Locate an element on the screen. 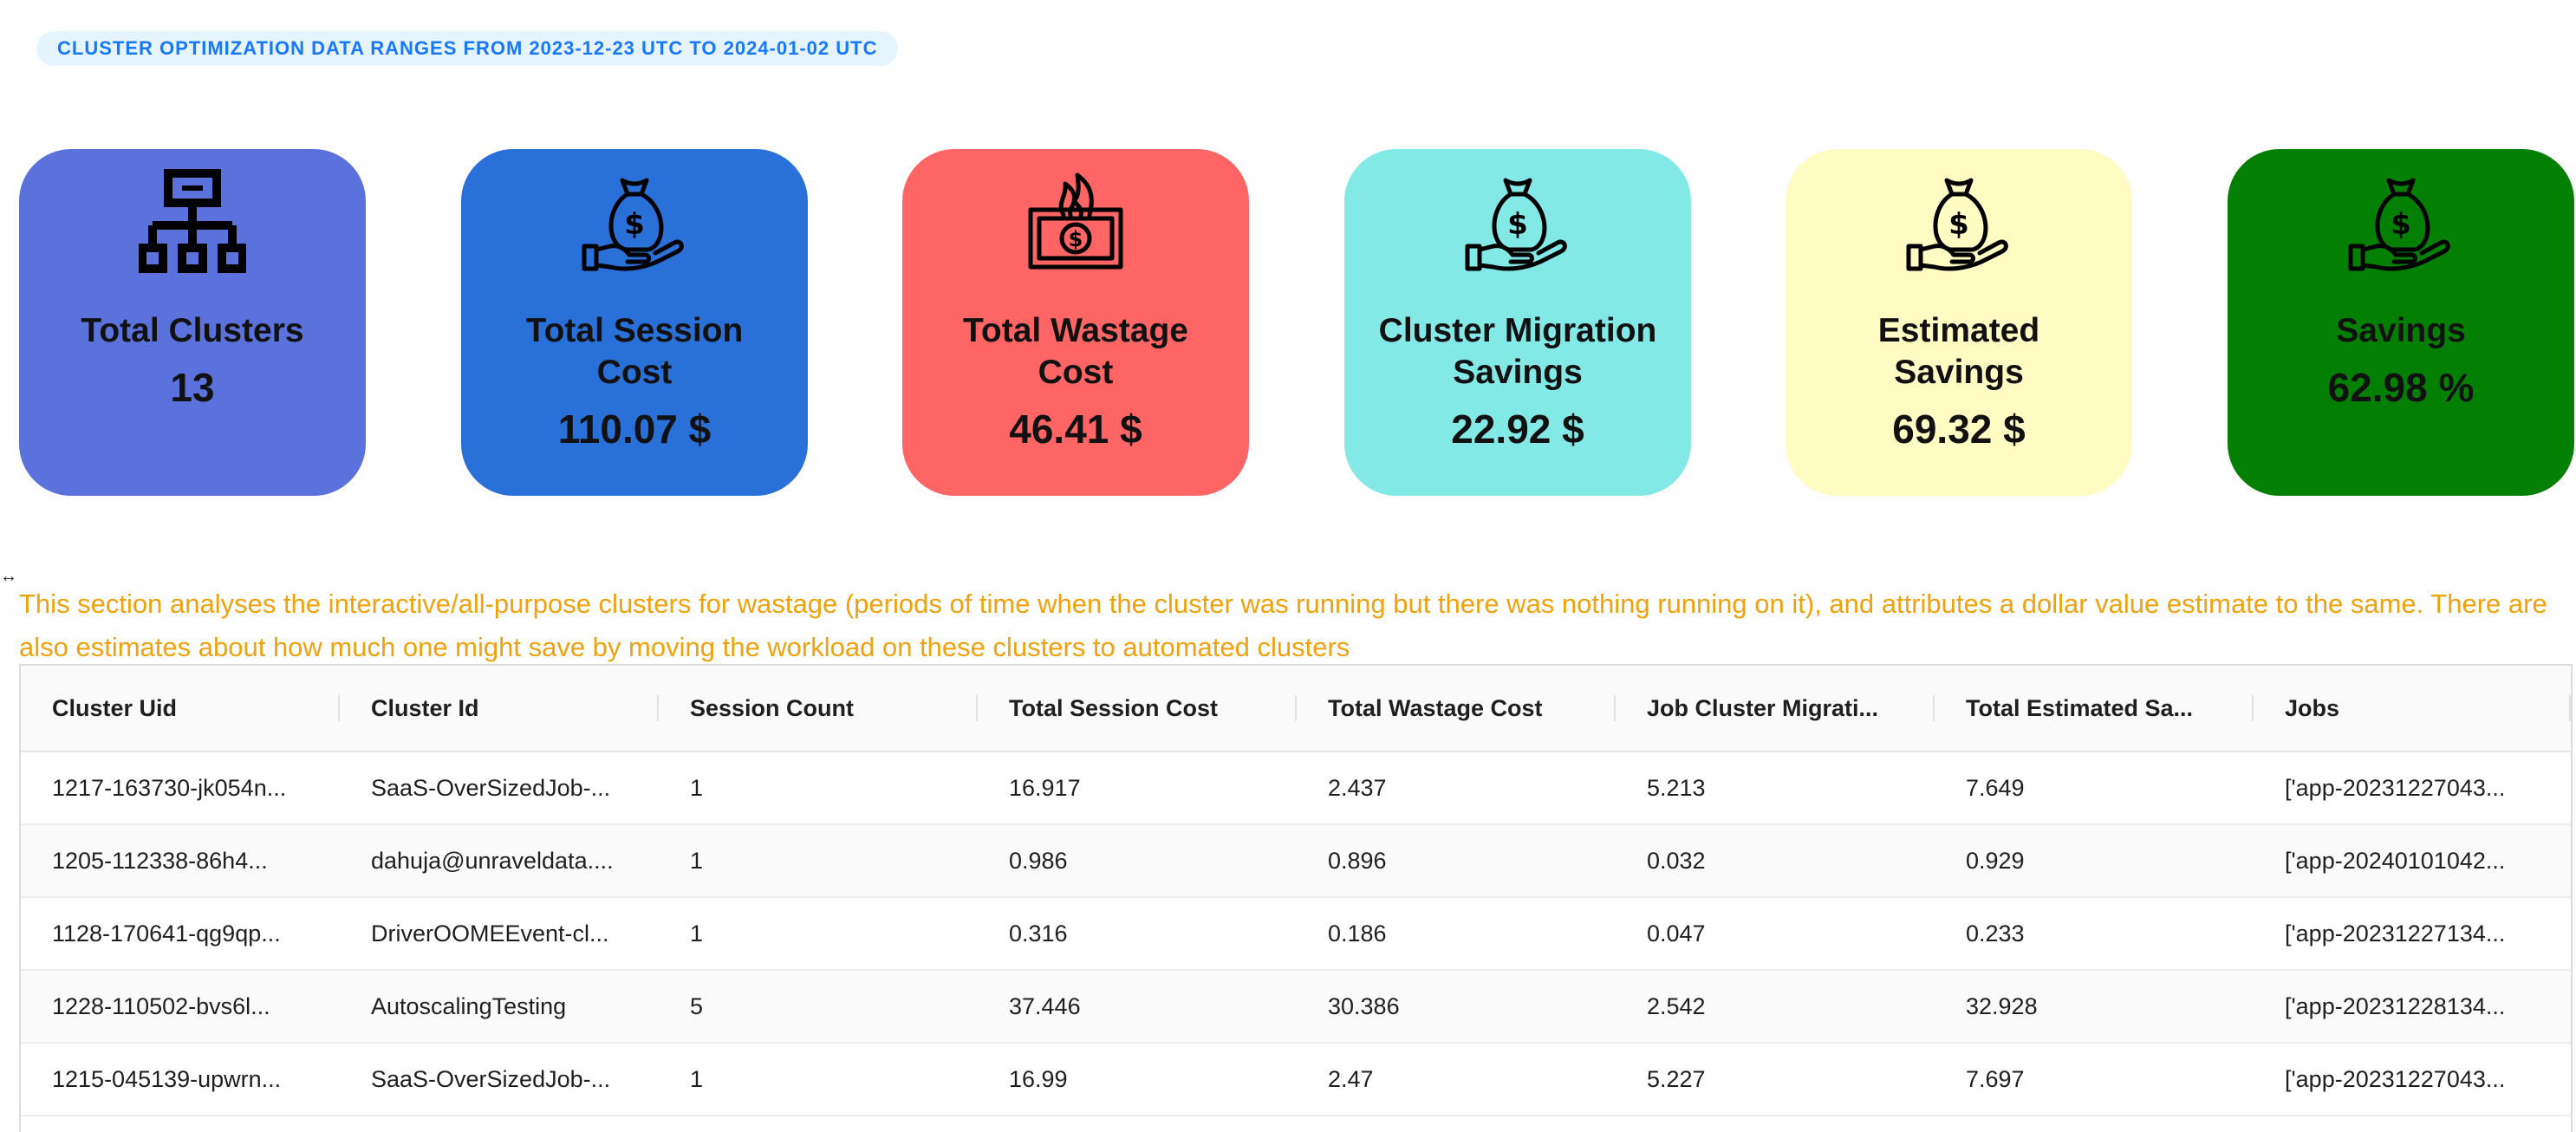  column-header-session-count: Session Count is located at coordinates (818, 709).